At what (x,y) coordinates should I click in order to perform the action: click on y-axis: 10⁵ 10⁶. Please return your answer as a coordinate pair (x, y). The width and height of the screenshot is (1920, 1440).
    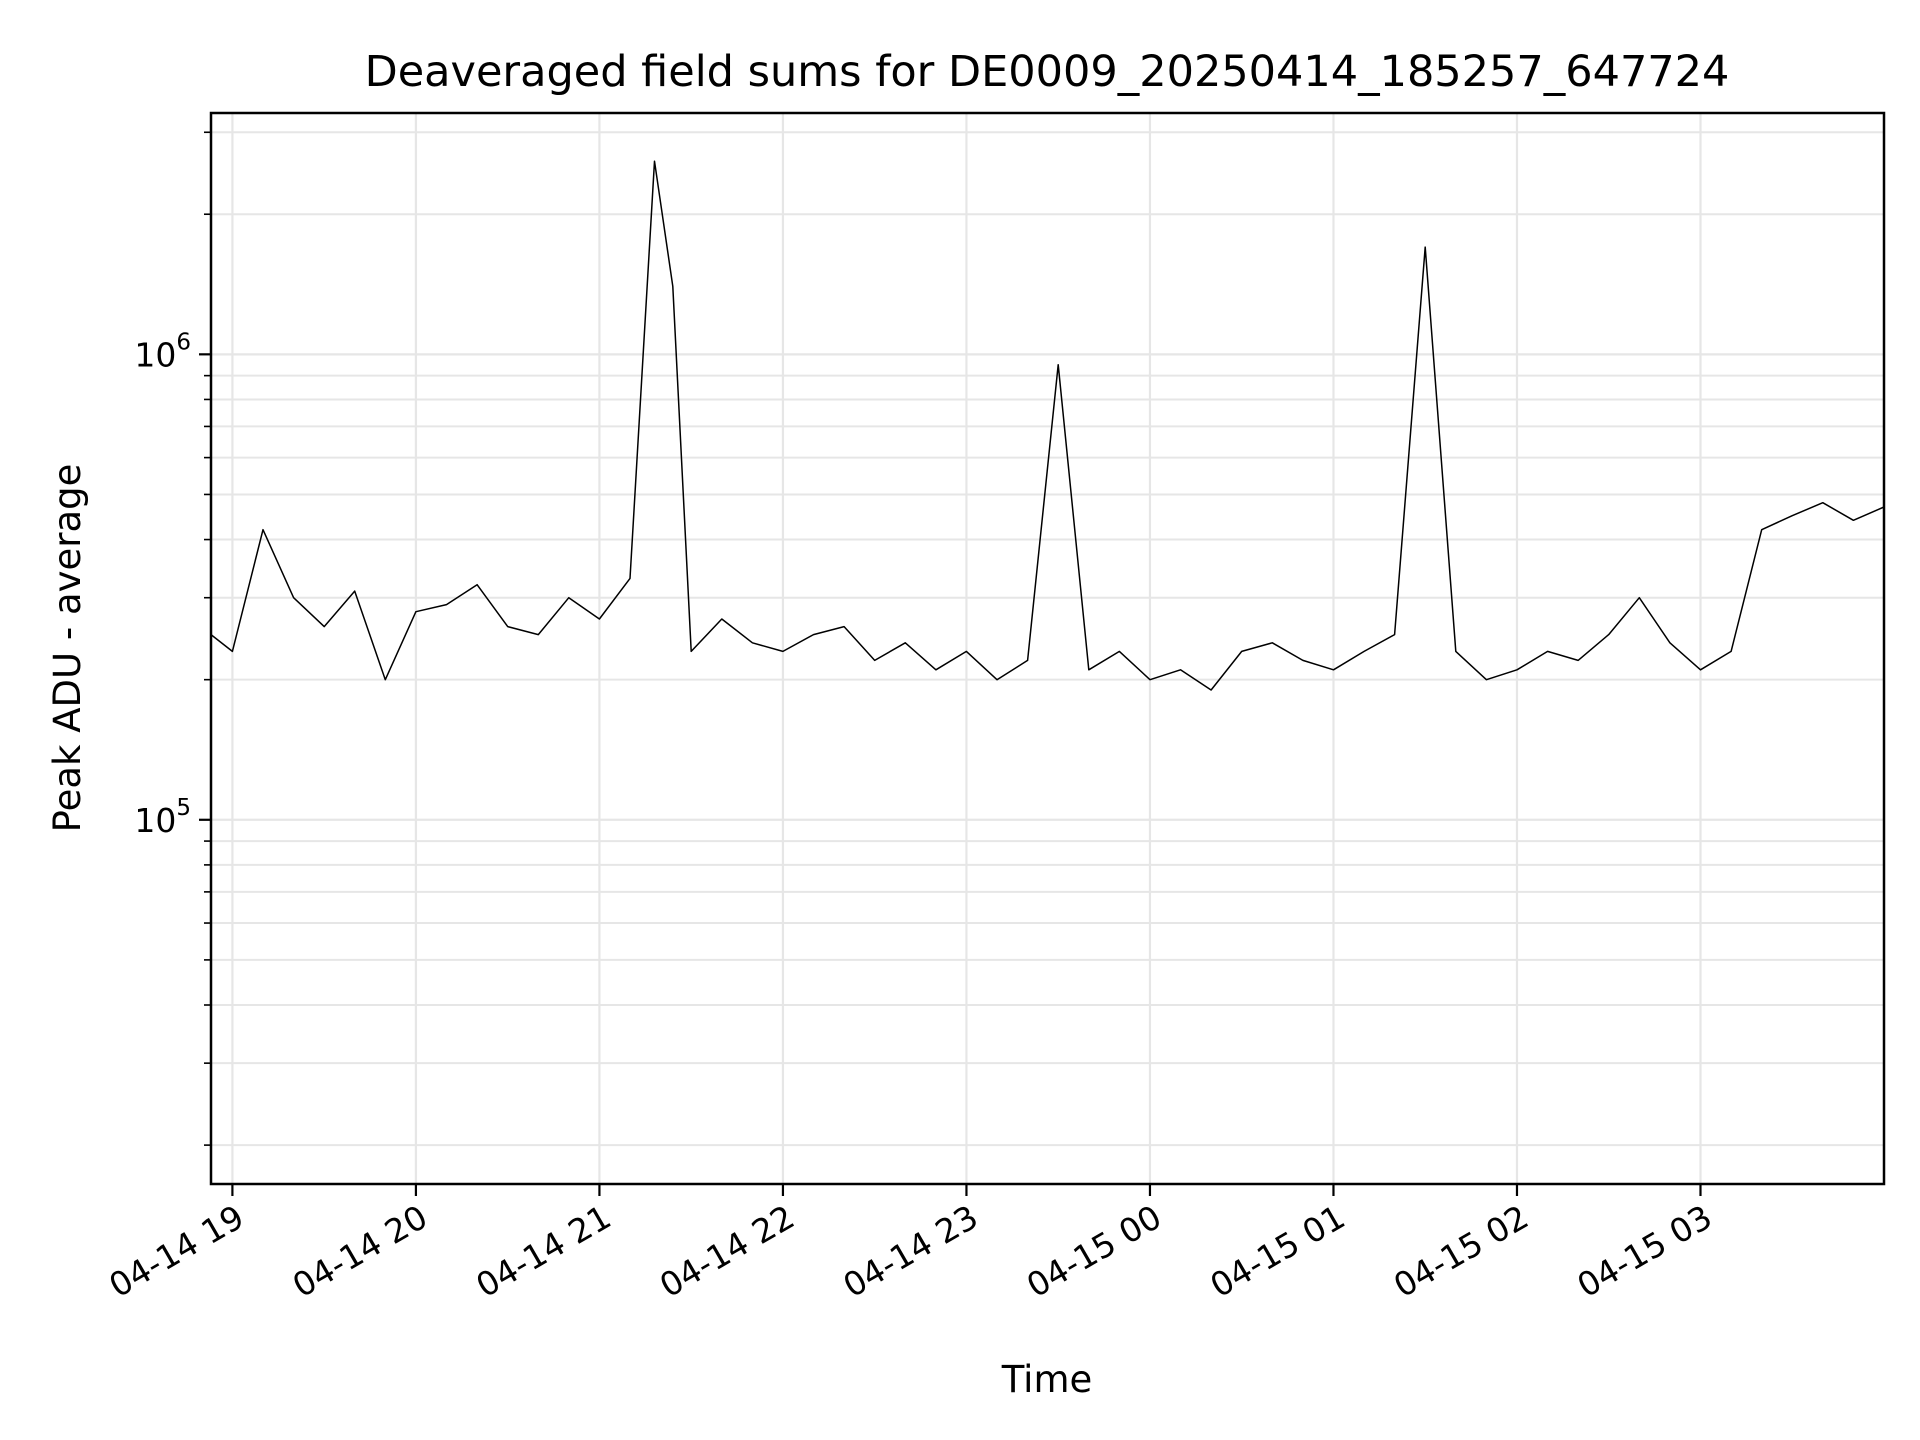
    Looking at the image, I should click on (172, 638).